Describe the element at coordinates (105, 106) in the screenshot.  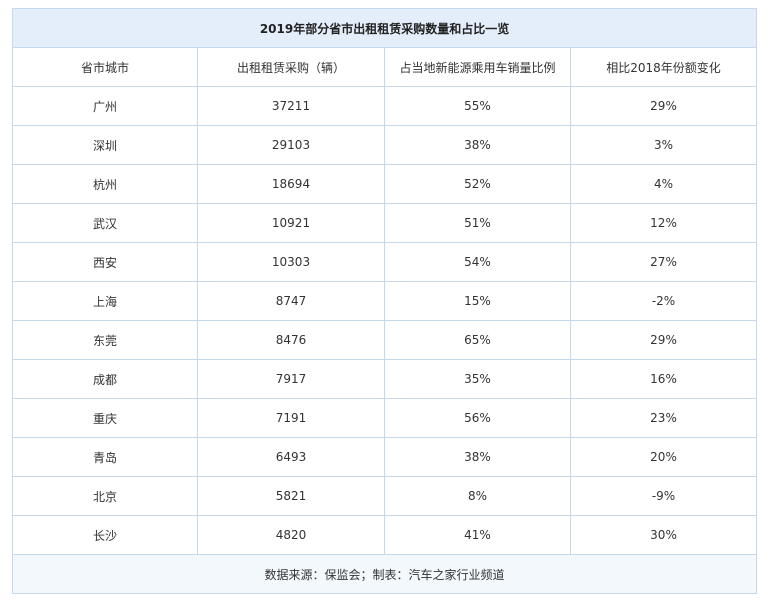
I see `table-cell: 广州` at that location.